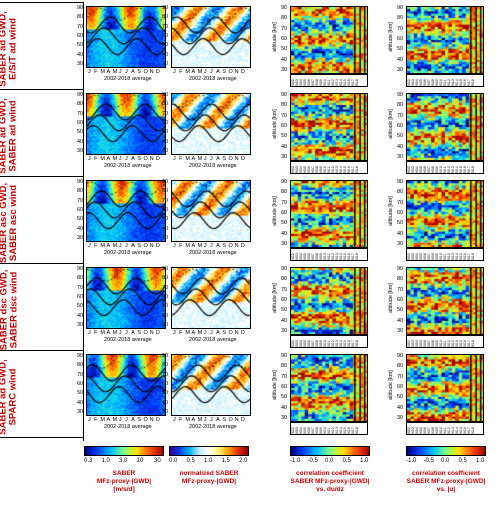 This screenshot has height=509, width=500. Describe the element at coordinates (10, 397) in the screenshot. I see `row-label-text: SABER ad GWD, SPARC wind` at that location.